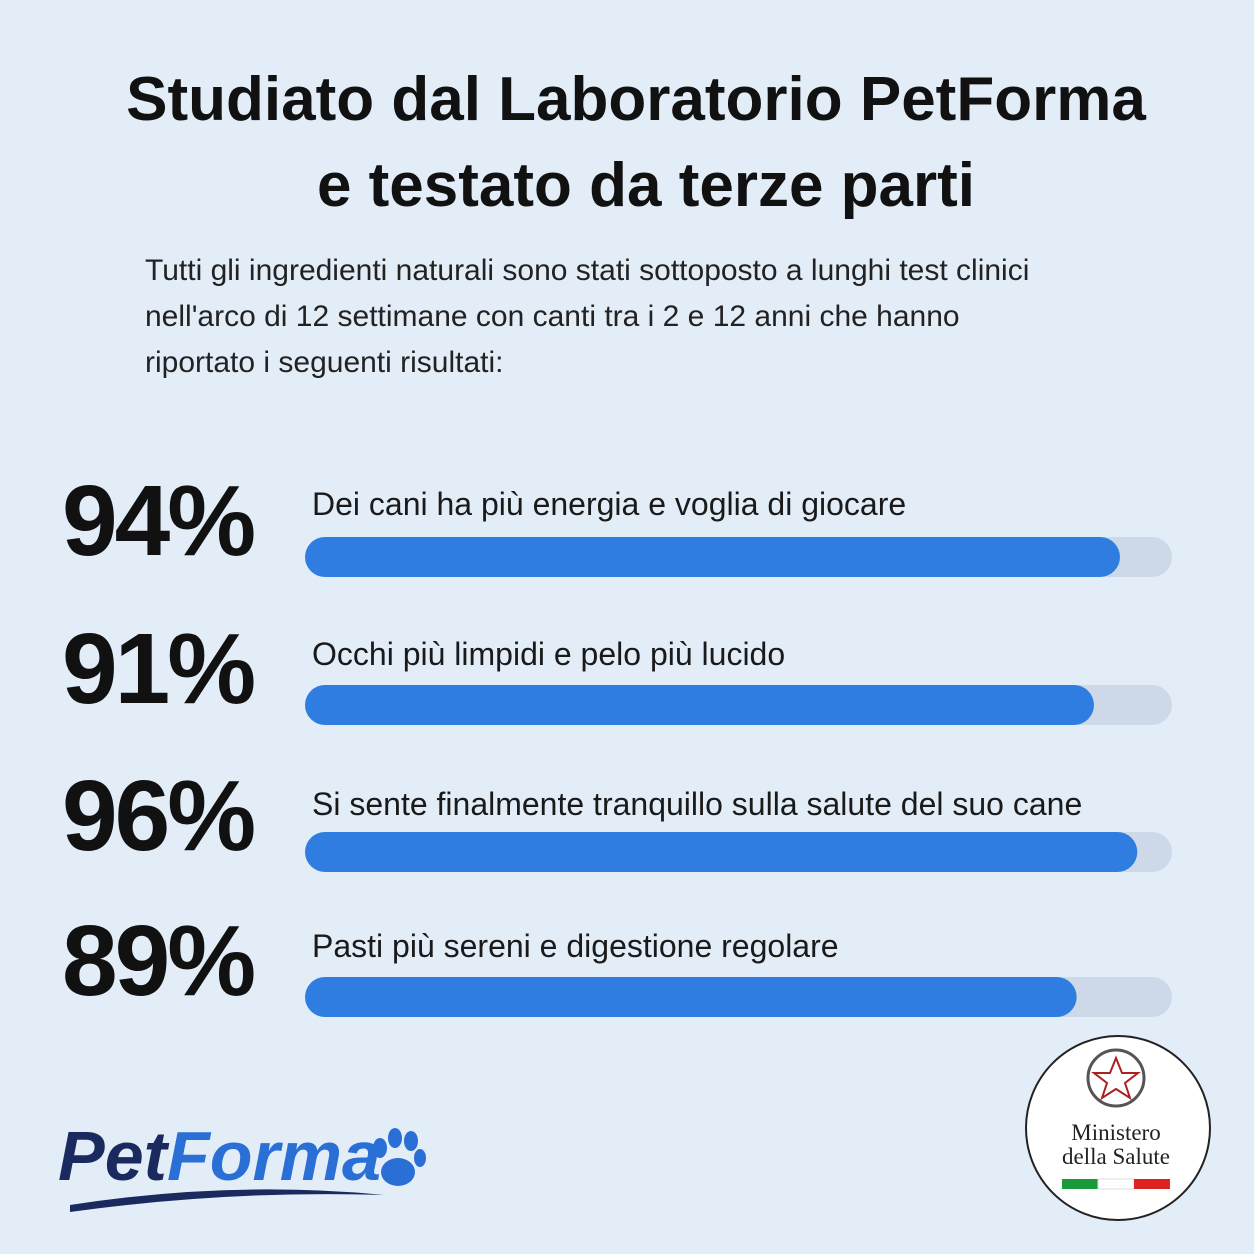  What do you see at coordinates (399, 1157) in the screenshot?
I see `paw` at bounding box center [399, 1157].